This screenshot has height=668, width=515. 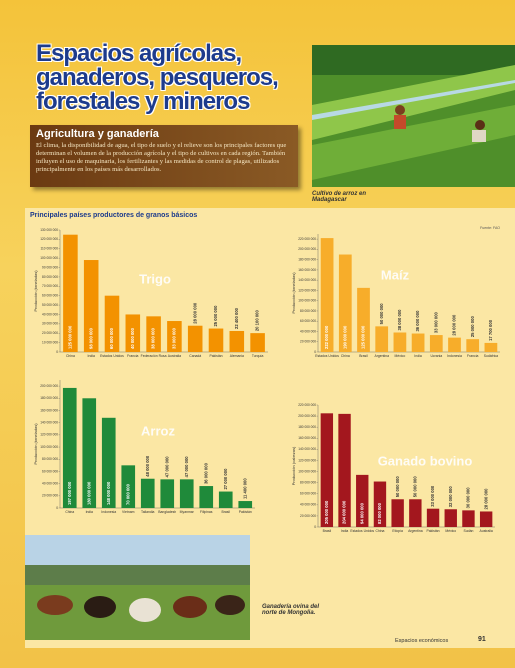 I want to click on value-label: 98 000 000, so click(x=90, y=338).